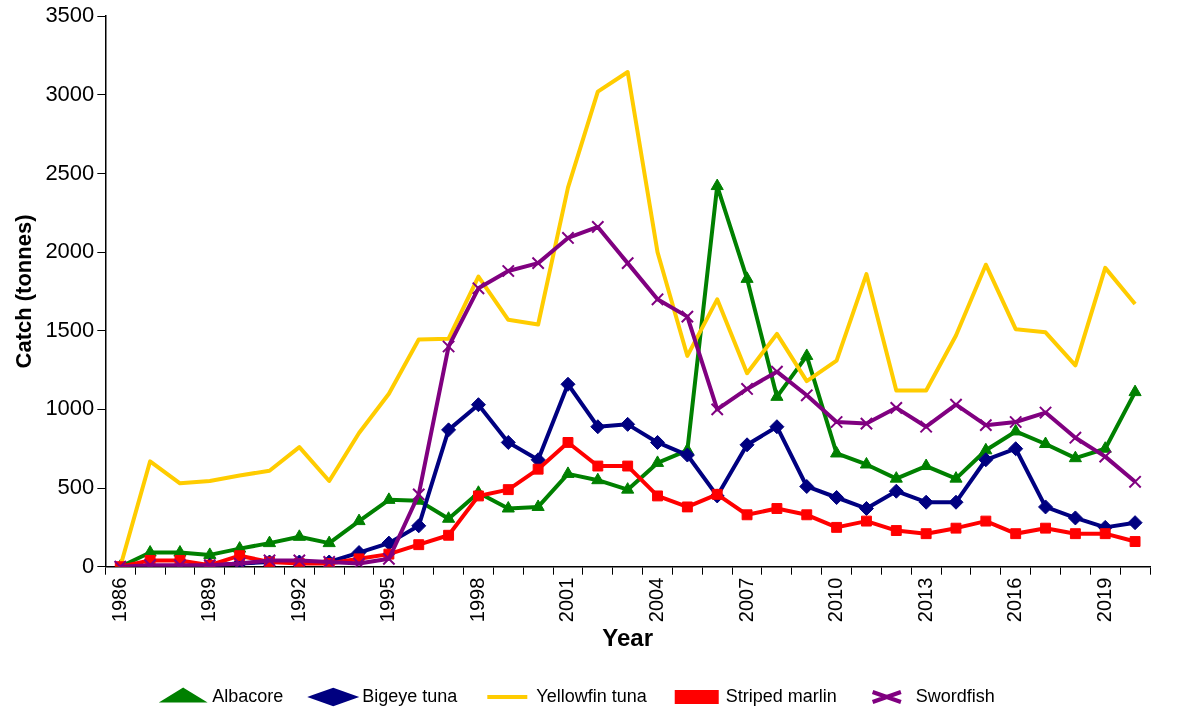 This screenshot has height=716, width=1180. Describe the element at coordinates (745, 600) in the screenshot. I see `x-tick-label: 2007` at that location.